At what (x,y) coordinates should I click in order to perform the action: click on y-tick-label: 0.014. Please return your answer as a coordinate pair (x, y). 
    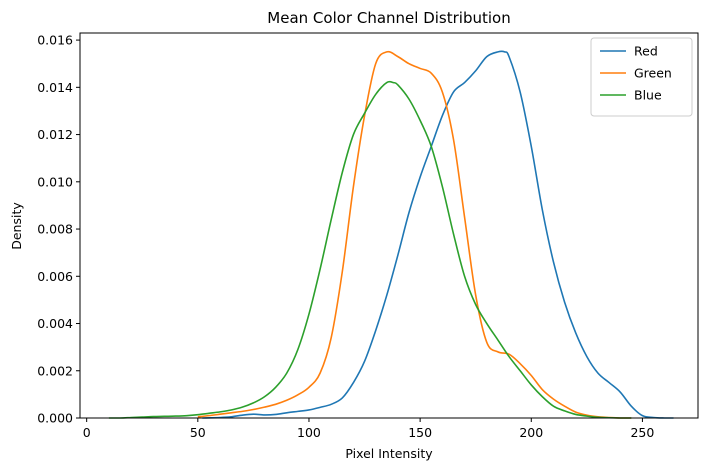
    Looking at the image, I should click on (55, 87).